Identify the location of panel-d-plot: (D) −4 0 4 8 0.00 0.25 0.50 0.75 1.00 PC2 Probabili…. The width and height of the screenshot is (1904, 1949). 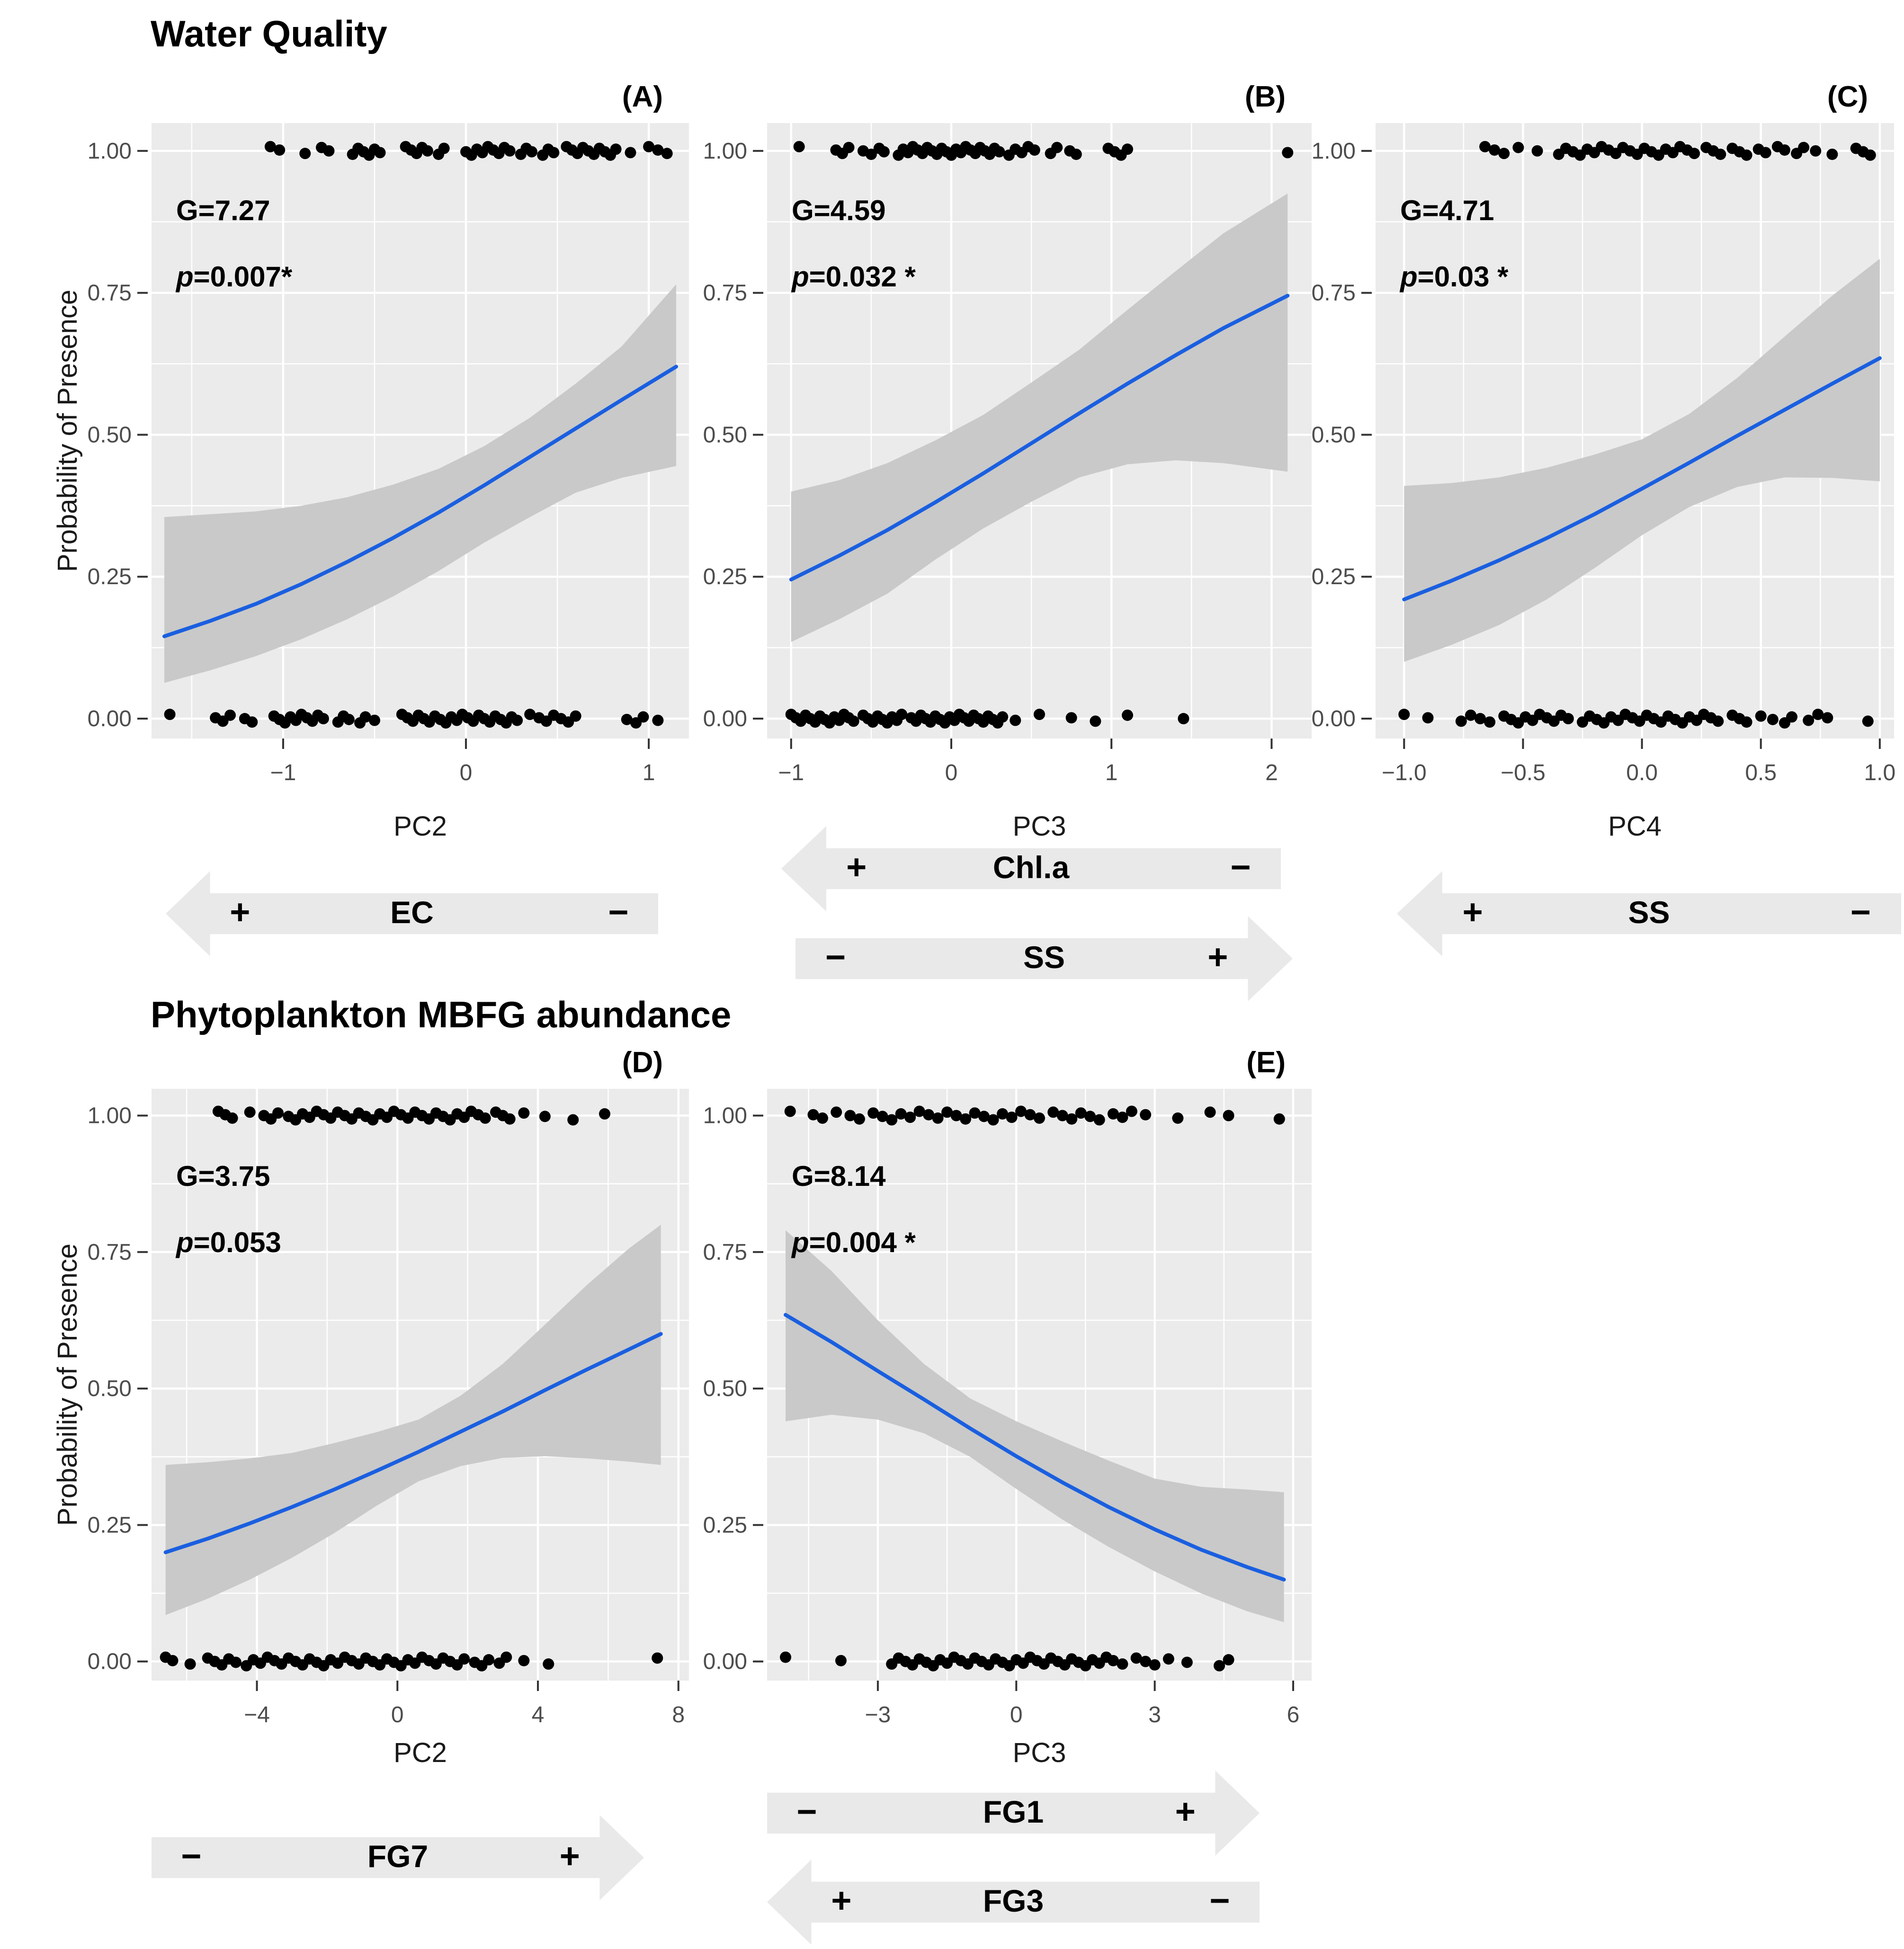
(370, 1407).